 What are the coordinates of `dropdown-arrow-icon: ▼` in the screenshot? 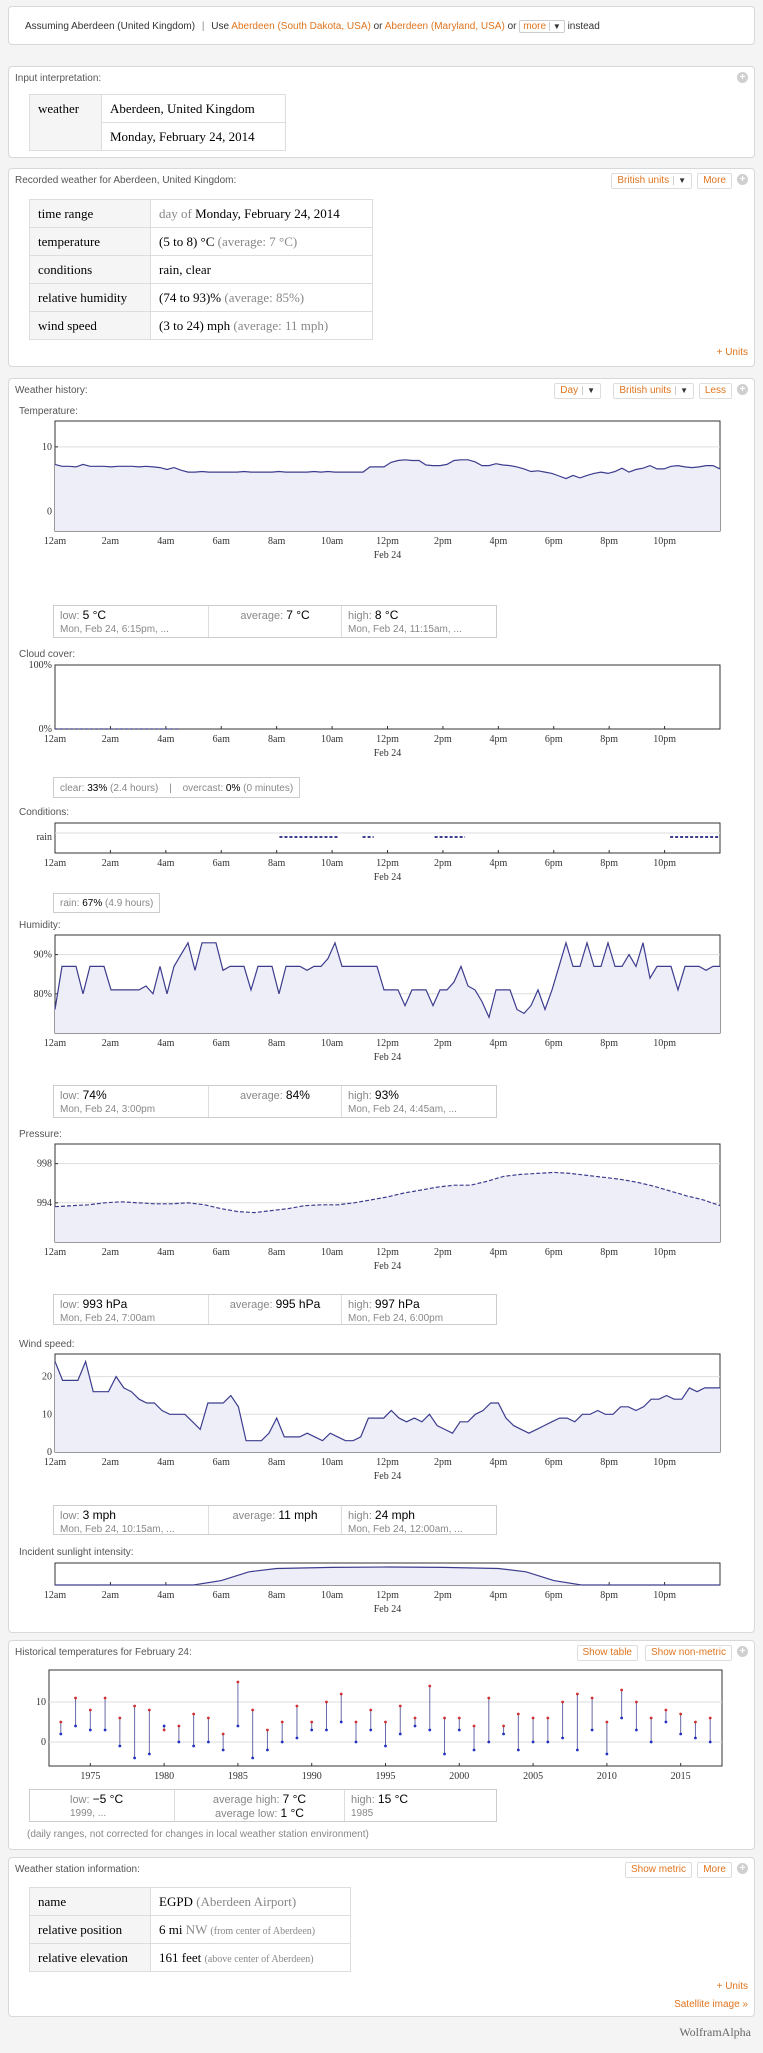 It's located at (554, 26).